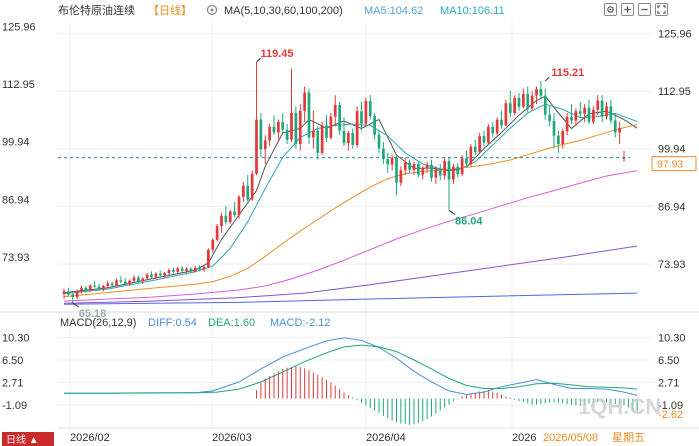 The image size is (699, 446). What do you see at coordinates (16, 258) in the screenshot?
I see `y-tick-label-left: 73.93` at bounding box center [16, 258].